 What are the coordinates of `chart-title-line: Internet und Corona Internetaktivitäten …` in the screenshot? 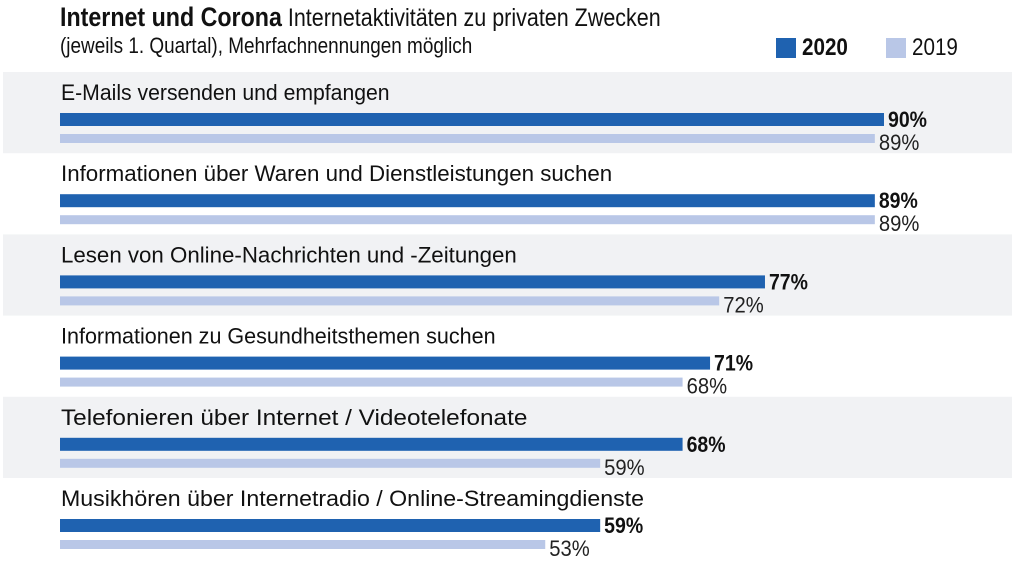 It's located at (409, 17).